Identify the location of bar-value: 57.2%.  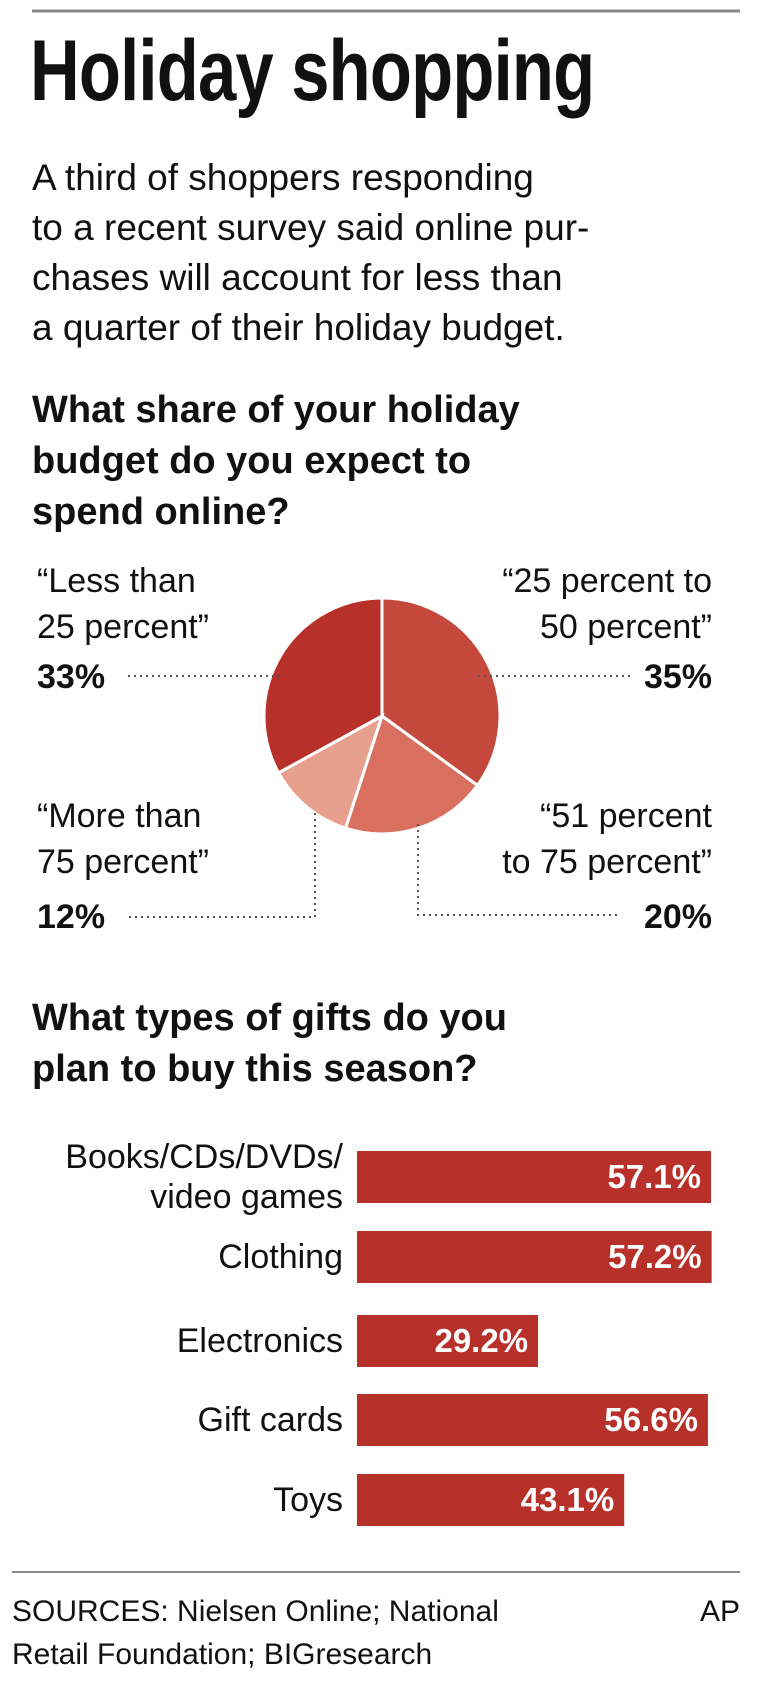
(655, 1256).